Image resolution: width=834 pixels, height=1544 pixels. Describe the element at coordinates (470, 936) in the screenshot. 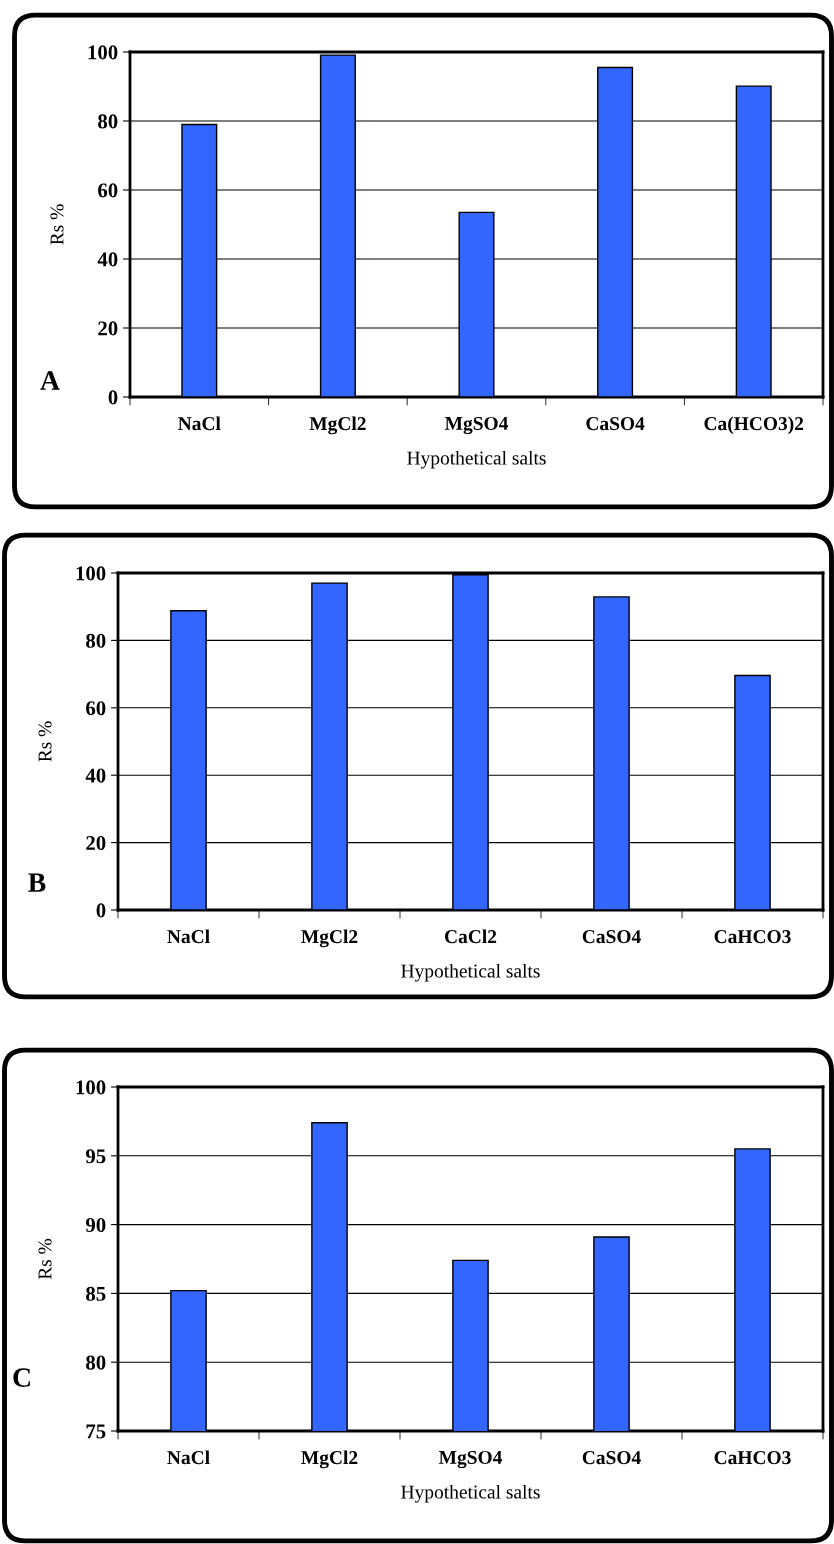

I see `x-tick-label: CaCl2` at that location.